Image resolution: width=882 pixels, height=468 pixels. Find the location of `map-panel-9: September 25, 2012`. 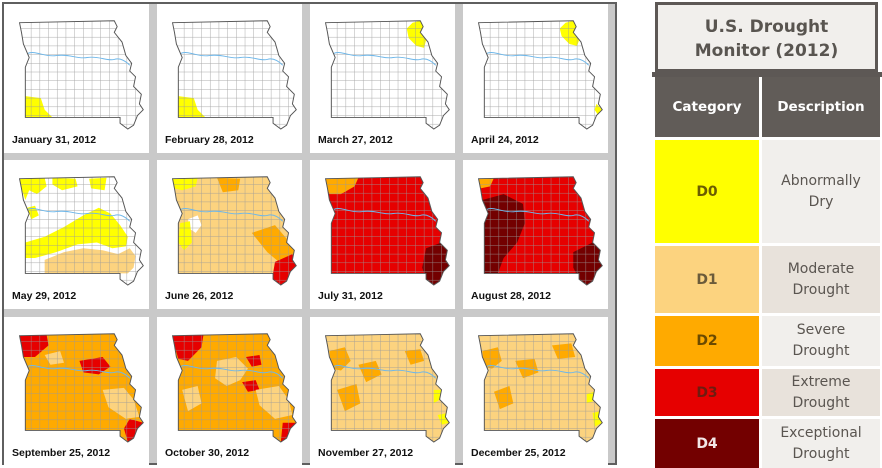

map-panel-9: September 25, 2012 is located at coordinates (76, 391).